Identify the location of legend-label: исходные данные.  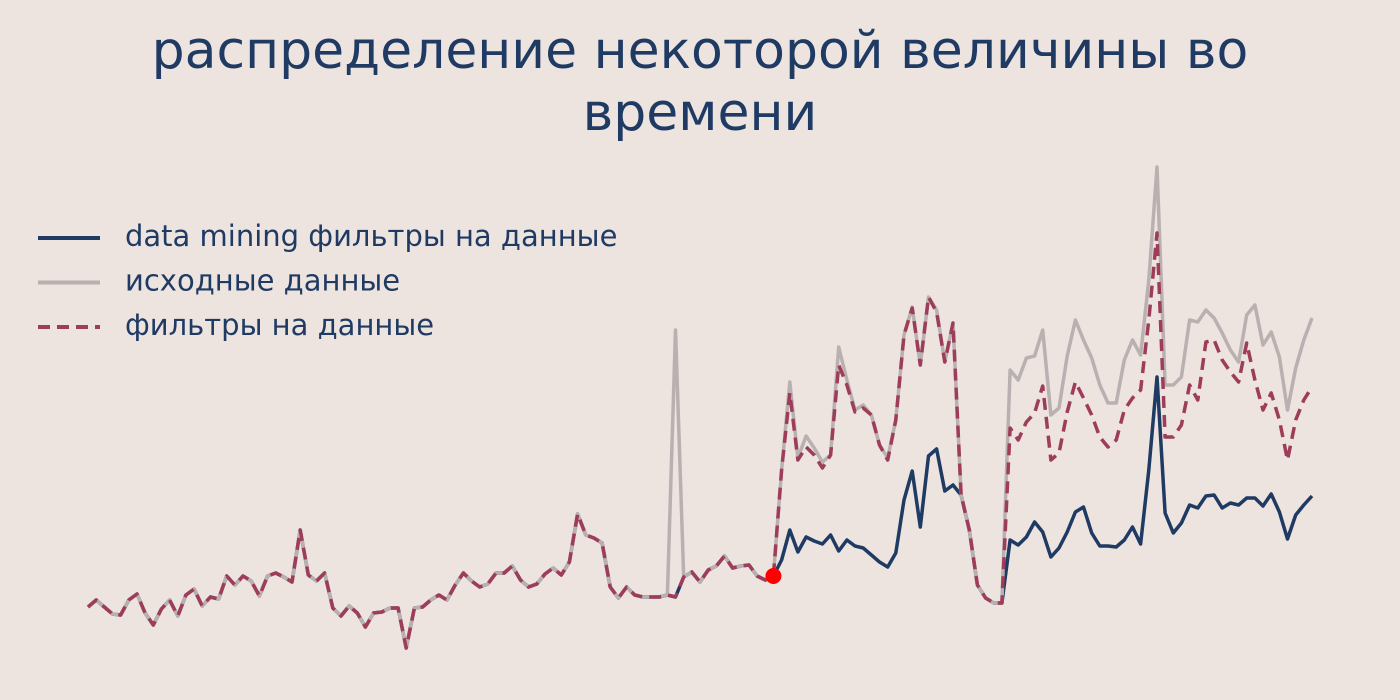
(262, 281).